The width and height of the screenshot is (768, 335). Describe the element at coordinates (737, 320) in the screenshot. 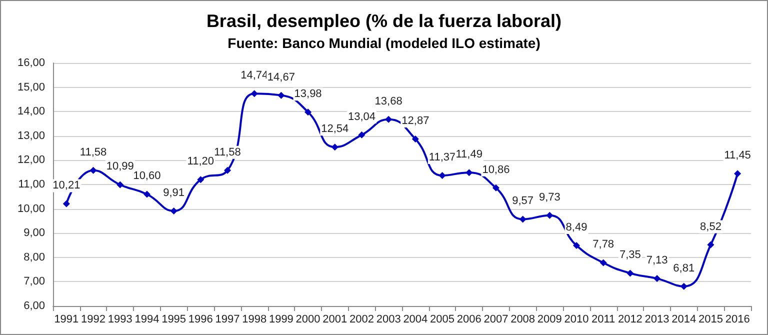

I see `x-tick-label: 2016` at that location.